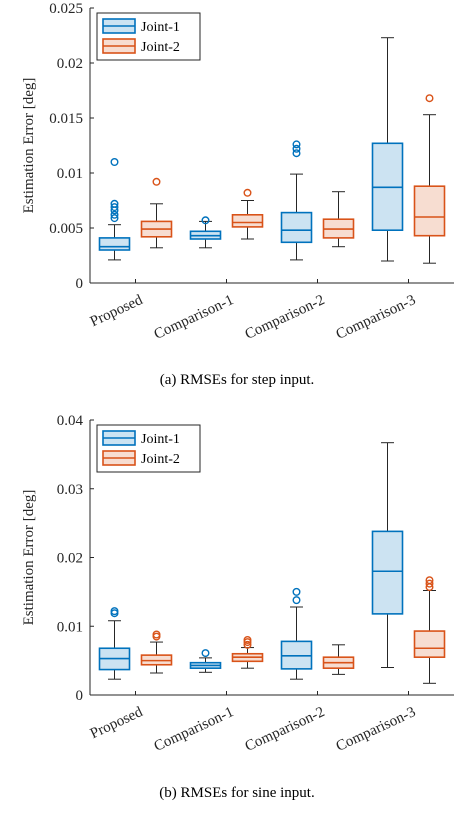  Describe the element at coordinates (237, 380) in the screenshot. I see `caption-step-input: (a) RMSEs for step input.` at that location.